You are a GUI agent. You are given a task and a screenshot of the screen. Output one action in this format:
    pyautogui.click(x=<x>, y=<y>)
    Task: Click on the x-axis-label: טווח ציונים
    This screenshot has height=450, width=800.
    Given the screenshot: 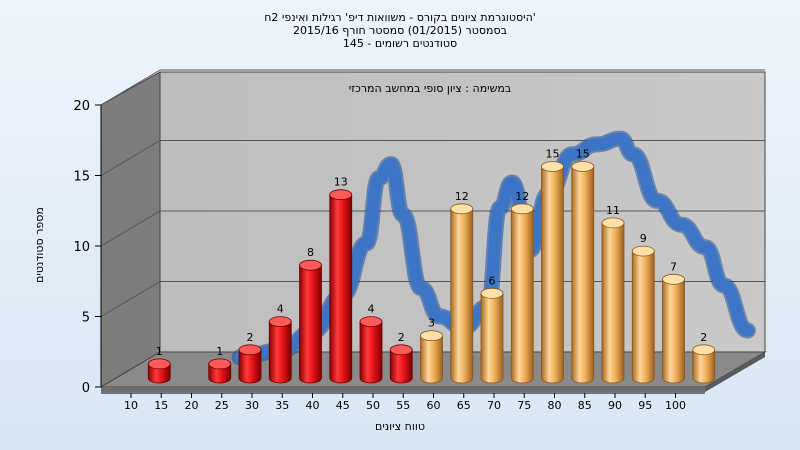 What is the action you would take?
    pyautogui.click(x=400, y=426)
    